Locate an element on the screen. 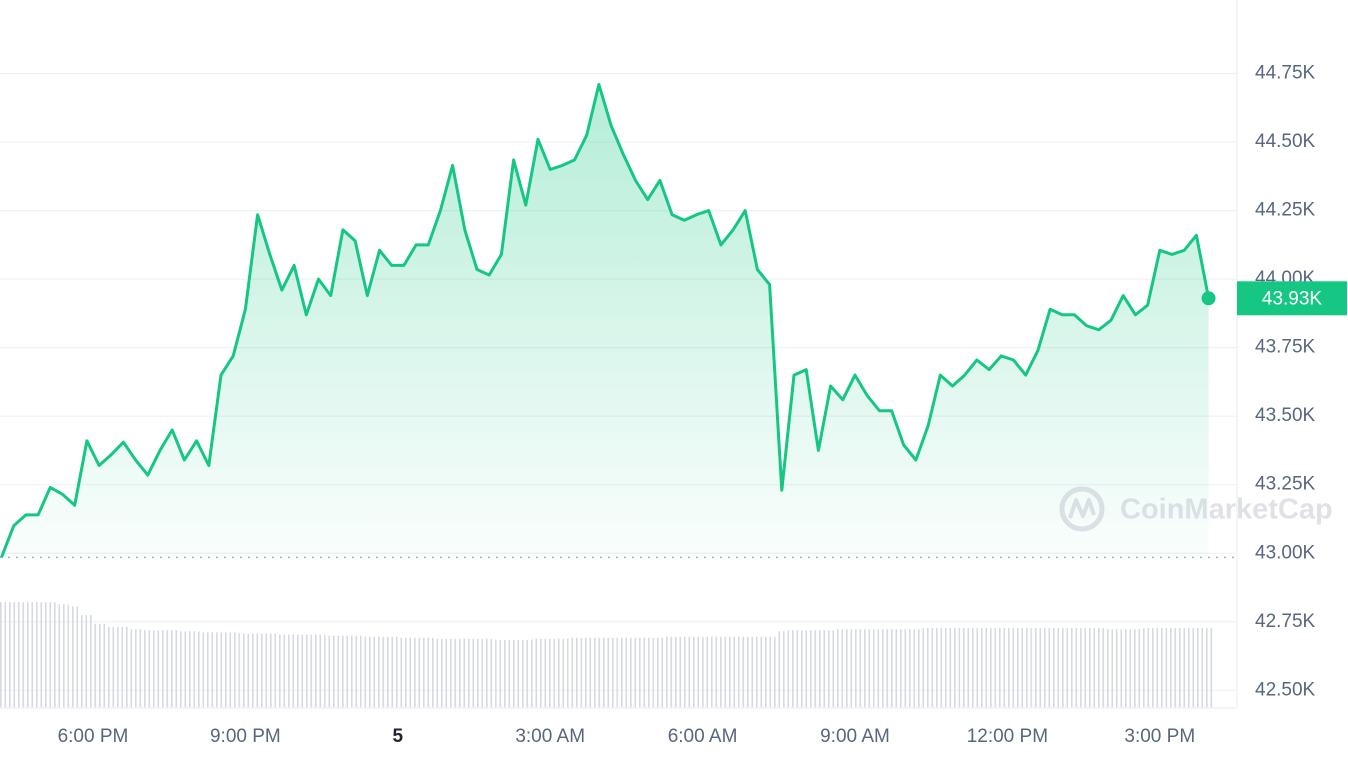 The width and height of the screenshot is (1348, 760). watermark-logo is located at coordinates (1082, 509).